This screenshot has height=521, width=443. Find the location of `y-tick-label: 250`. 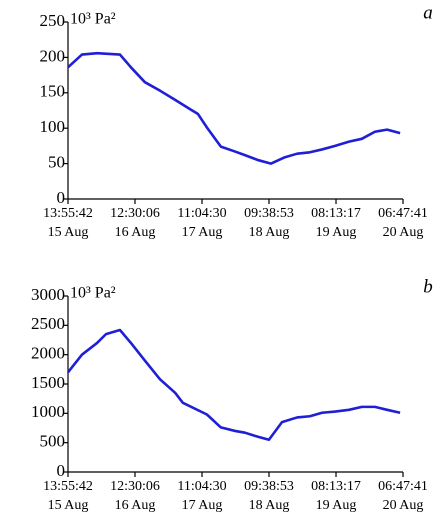

y-tick-label: 250 is located at coordinates (53, 20).